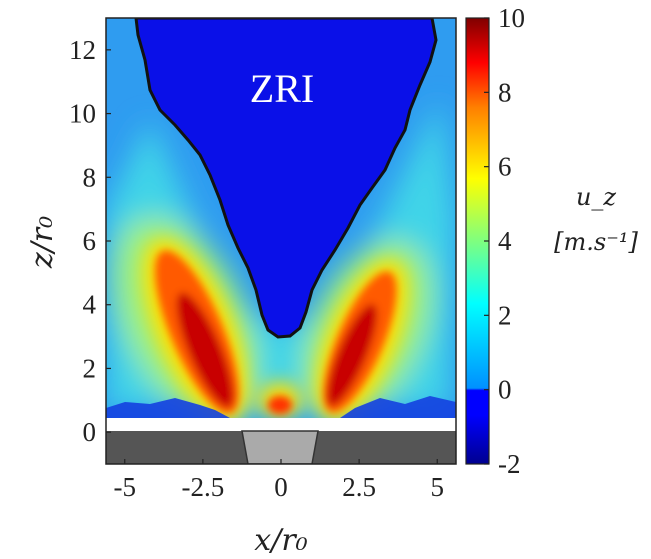 This screenshot has width=651, height=559. I want to click on colorbar-tick-label: 8, so click(505, 92).